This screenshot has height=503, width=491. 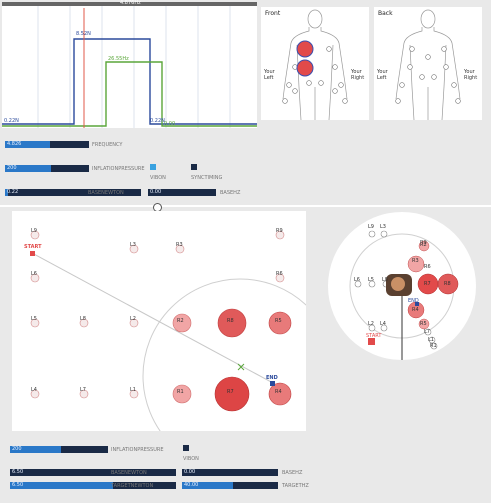 What do you see at coordinates (73, 192) in the screenshot?
I see `basenewton-slider-top: 0.22` at bounding box center [73, 192].